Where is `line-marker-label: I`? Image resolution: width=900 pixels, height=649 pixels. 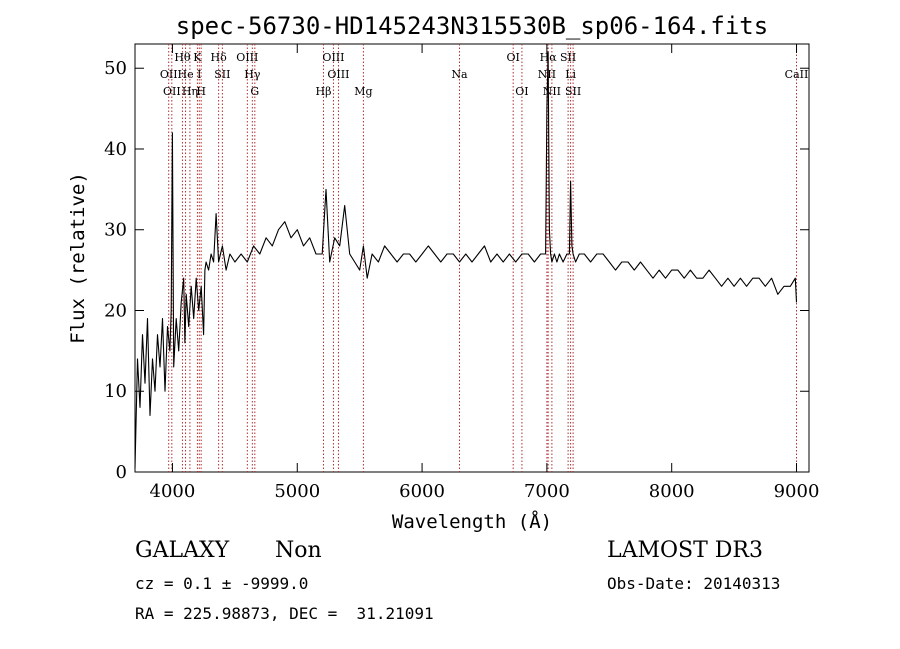 line-marker-label: I is located at coordinates (199, 74).